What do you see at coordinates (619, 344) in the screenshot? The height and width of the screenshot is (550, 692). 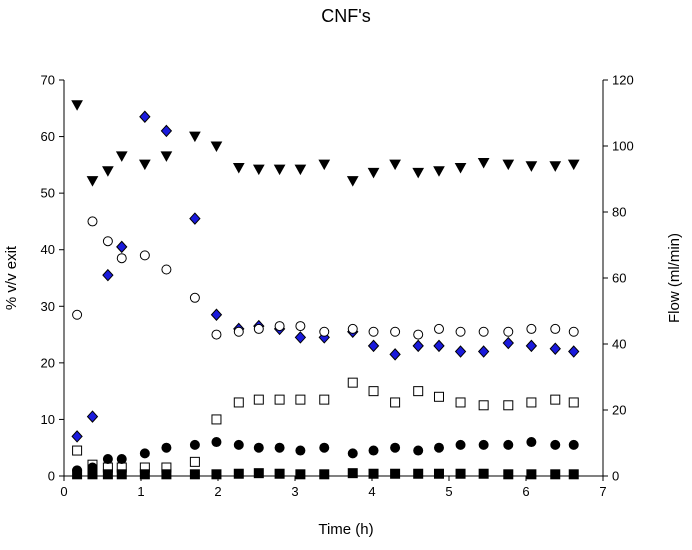 I see `y2-tick-label: 40` at bounding box center [619, 344].